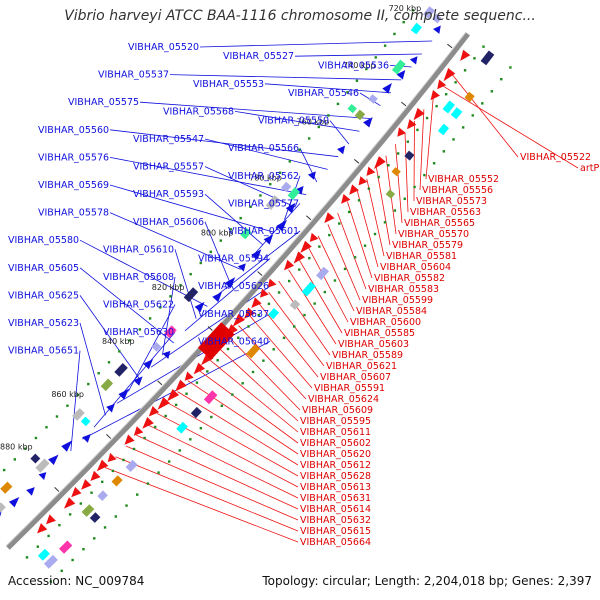 This screenshot has height=600, width=600. I want to click on gene-label-reverse: VIBHAR_05609, so click(337, 410).